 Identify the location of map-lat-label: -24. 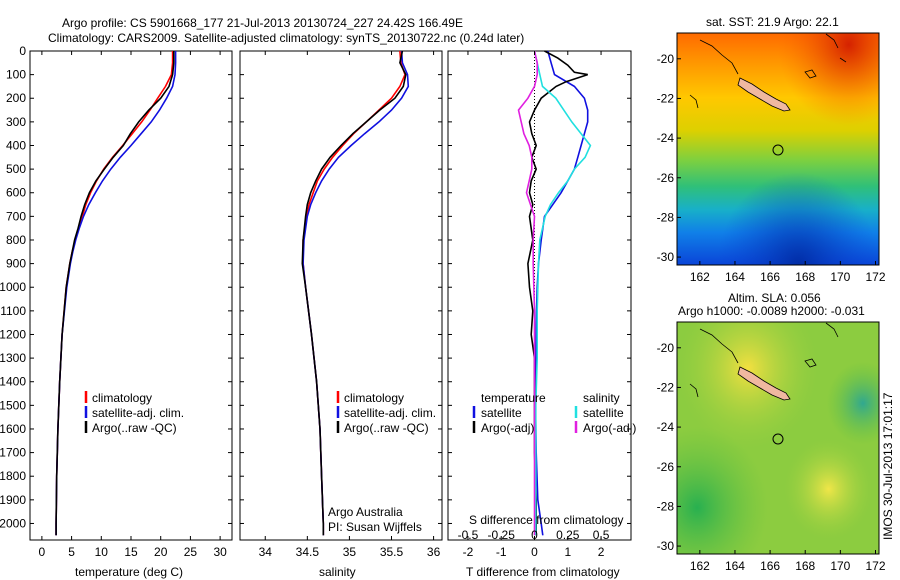
(666, 138).